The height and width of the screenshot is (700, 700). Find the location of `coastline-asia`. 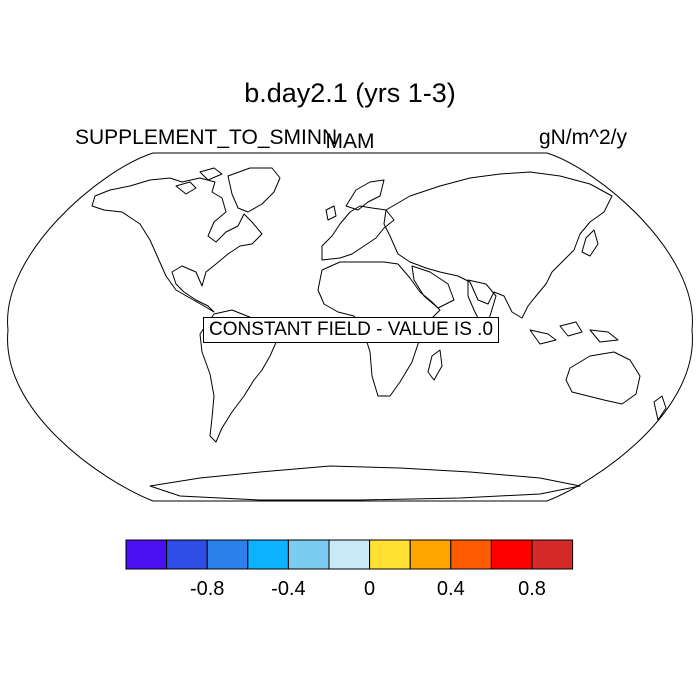

coastline-asia is located at coordinates (498, 245).